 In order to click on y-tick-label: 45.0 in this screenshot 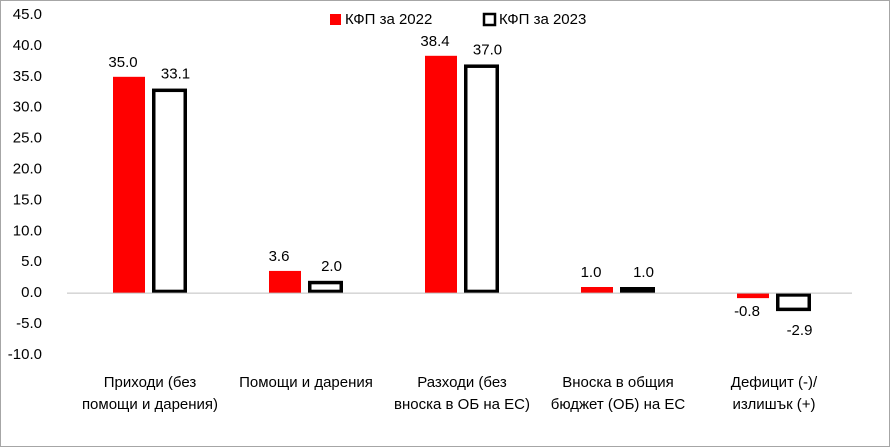, I will do `click(27, 14)`.